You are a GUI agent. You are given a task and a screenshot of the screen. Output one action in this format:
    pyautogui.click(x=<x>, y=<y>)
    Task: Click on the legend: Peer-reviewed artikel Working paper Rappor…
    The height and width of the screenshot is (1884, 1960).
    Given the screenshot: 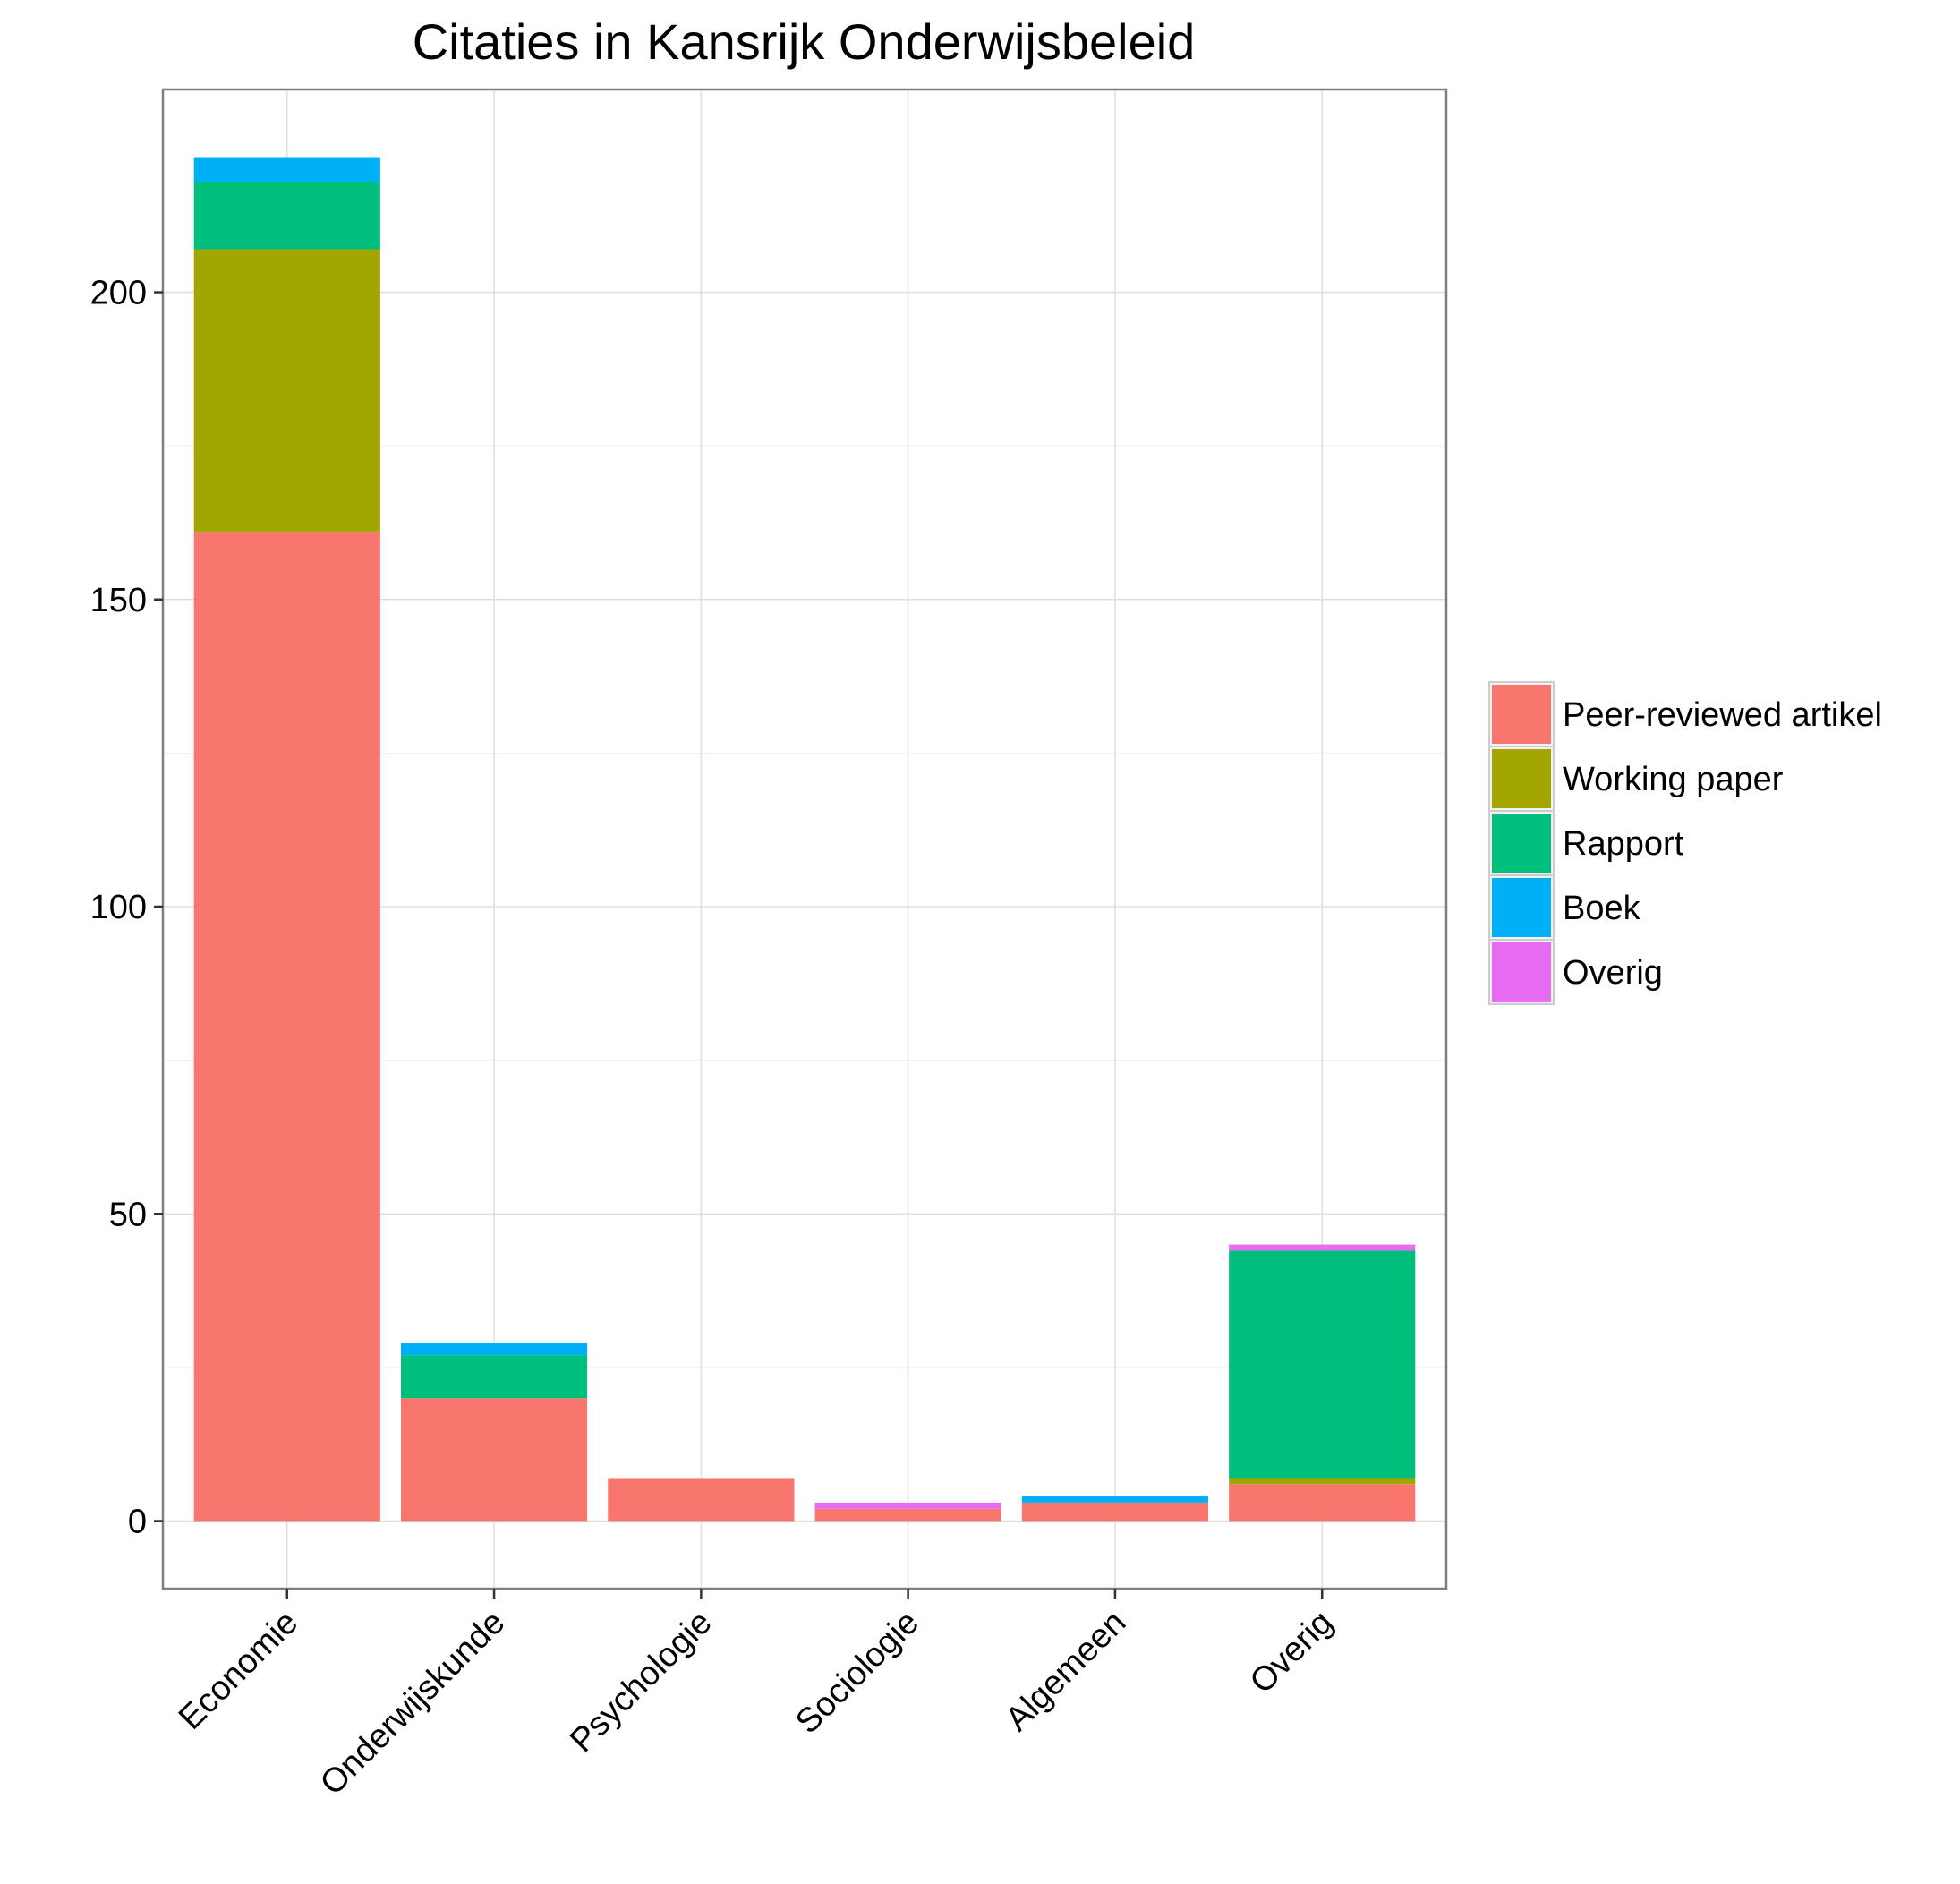 What is the action you would take?
    pyautogui.click(x=1685, y=843)
    